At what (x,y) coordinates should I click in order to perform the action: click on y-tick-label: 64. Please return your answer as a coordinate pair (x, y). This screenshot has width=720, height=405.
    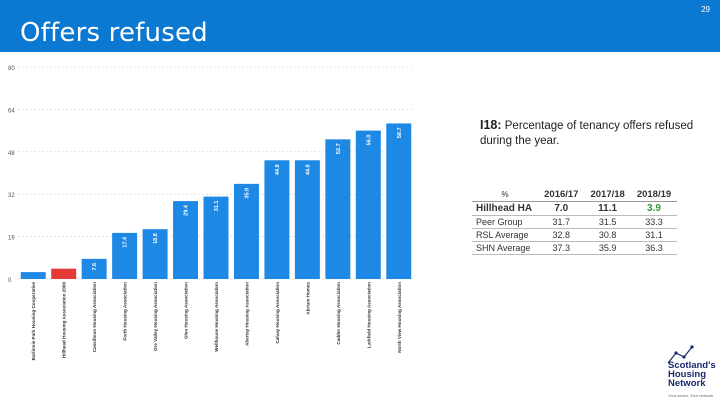
    Looking at the image, I should click on (11, 111).